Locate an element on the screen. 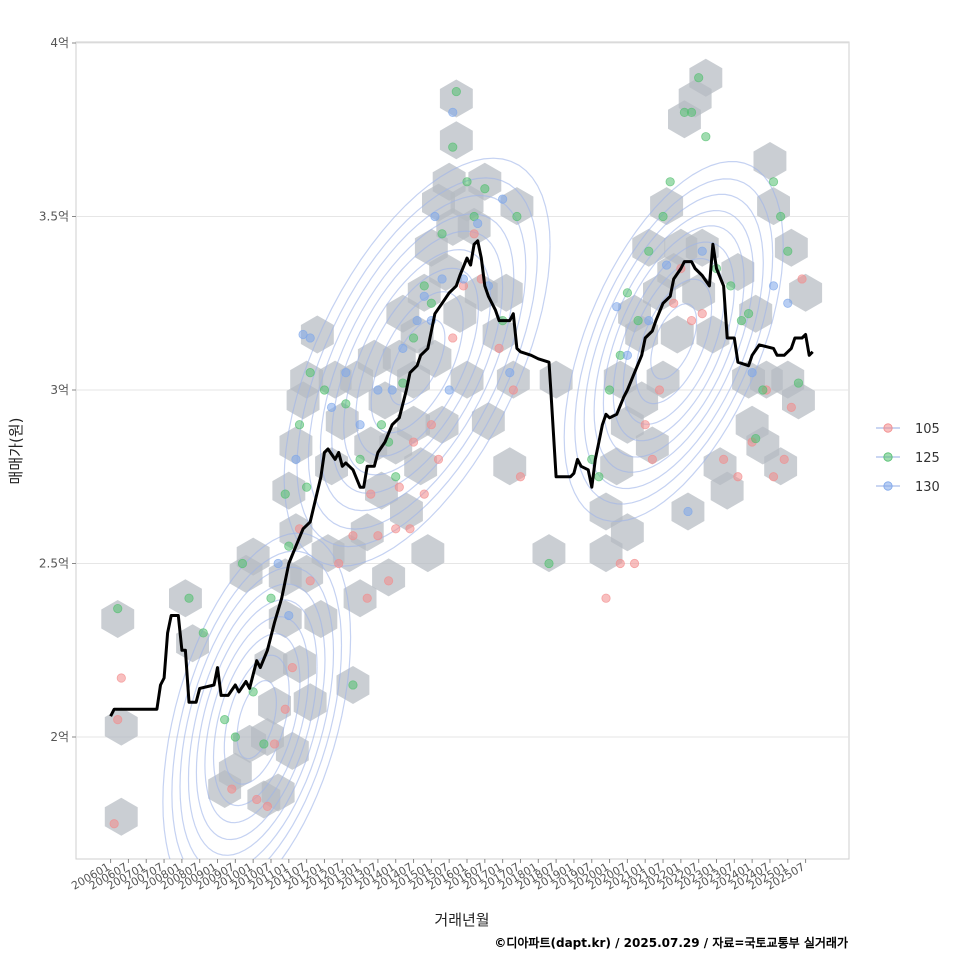 This screenshot has height=960, width=960. y-tick-label: 2.5억 is located at coordinates (54, 564).